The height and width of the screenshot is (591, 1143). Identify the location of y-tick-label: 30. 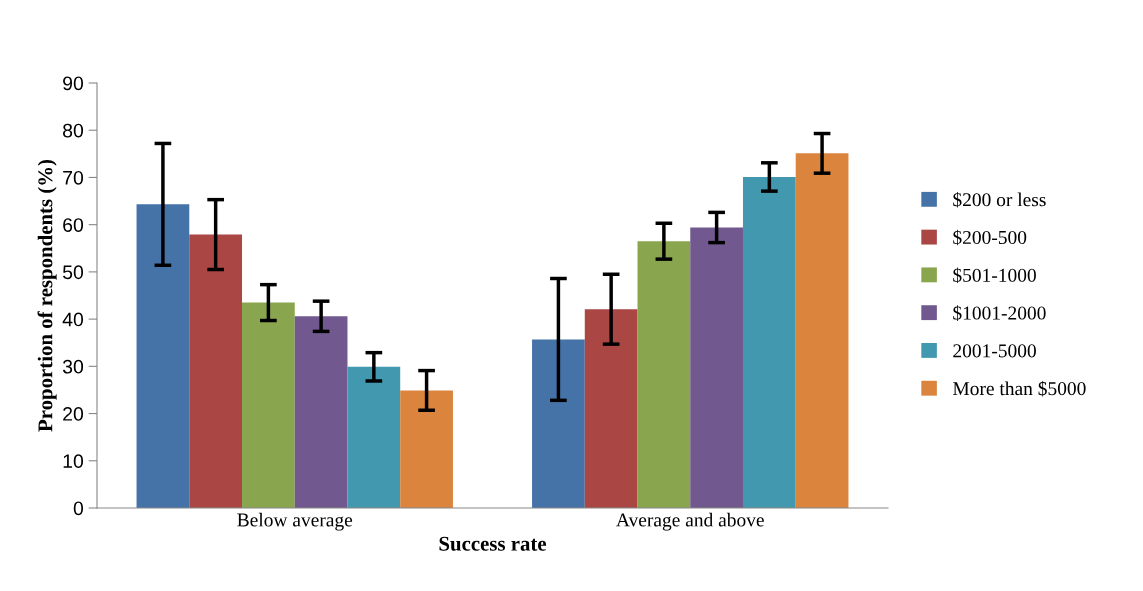
(73, 366).